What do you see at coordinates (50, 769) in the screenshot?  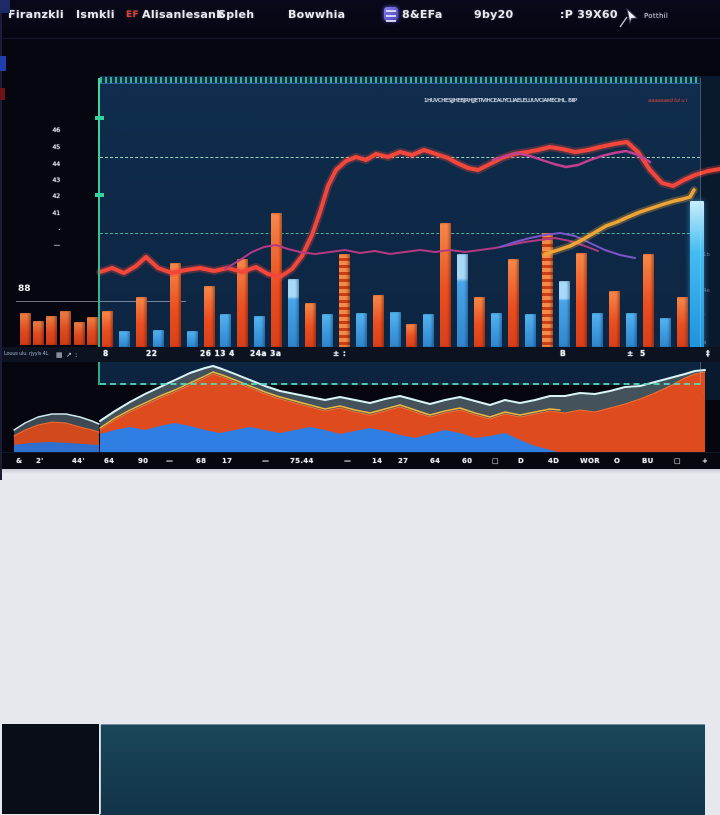 I see `bottom-left-margin` at bounding box center [50, 769].